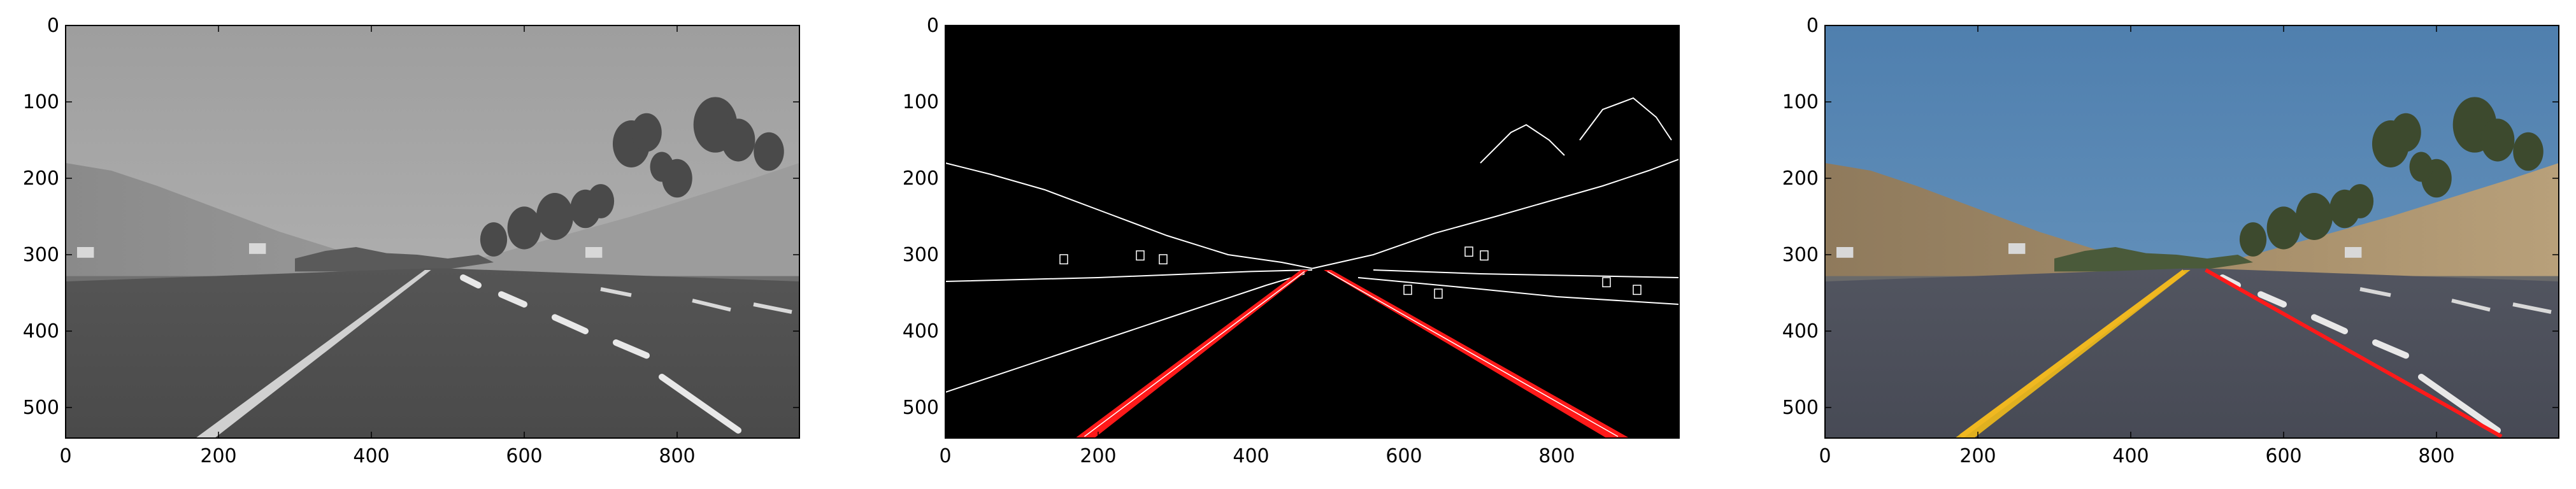 This screenshot has height=489, width=2576. Describe the element at coordinates (1194, 354) in the screenshot. I see `left-lane-edge` at that location.